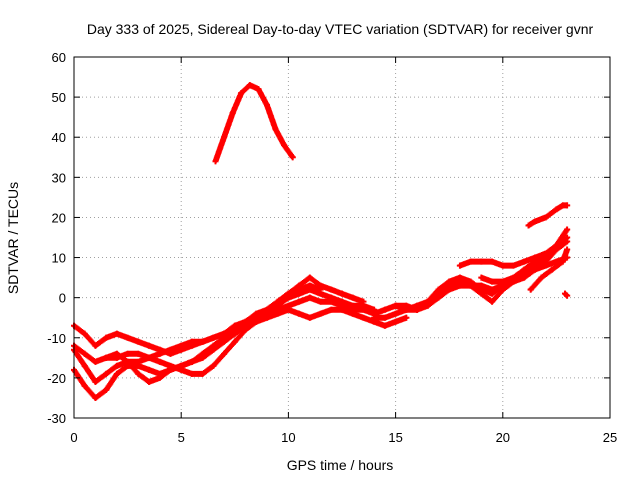 The height and width of the screenshot is (480, 640). What do you see at coordinates (254, 123) in the screenshot?
I see `series-arc-f` at bounding box center [254, 123].